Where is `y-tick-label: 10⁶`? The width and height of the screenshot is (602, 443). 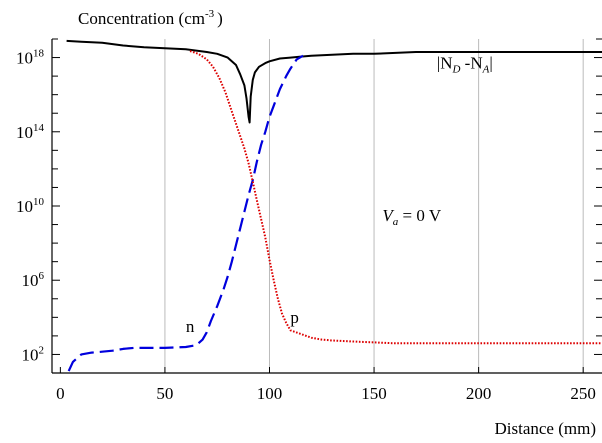
y-tick-label: 10⁶ is located at coordinates (33, 280).